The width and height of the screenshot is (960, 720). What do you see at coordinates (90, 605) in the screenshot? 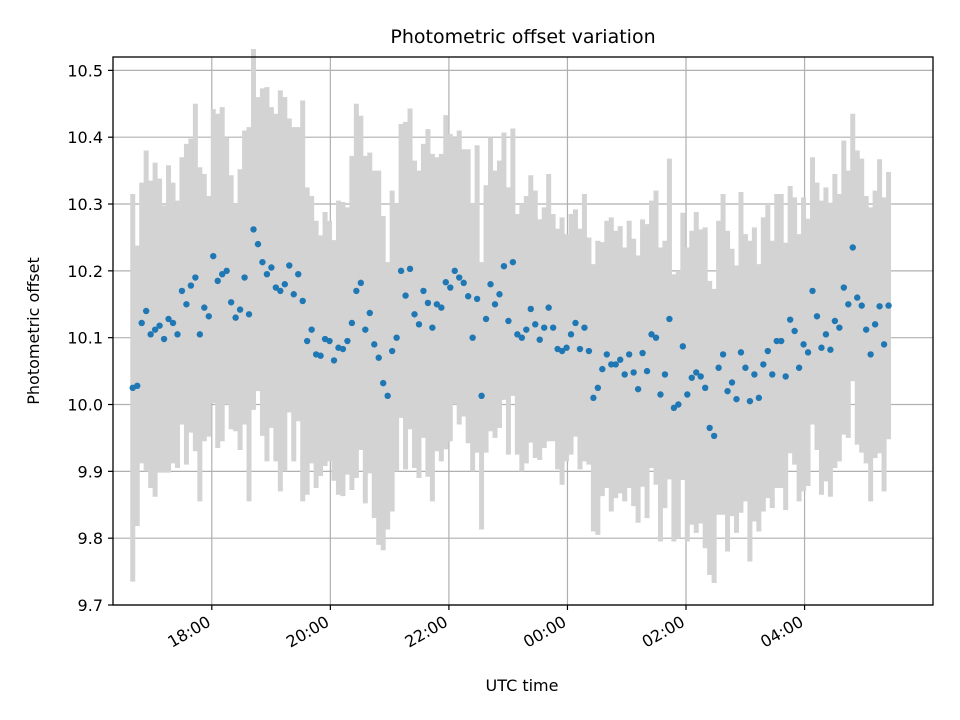
I see `y-tick-label: 9.7` at bounding box center [90, 605].